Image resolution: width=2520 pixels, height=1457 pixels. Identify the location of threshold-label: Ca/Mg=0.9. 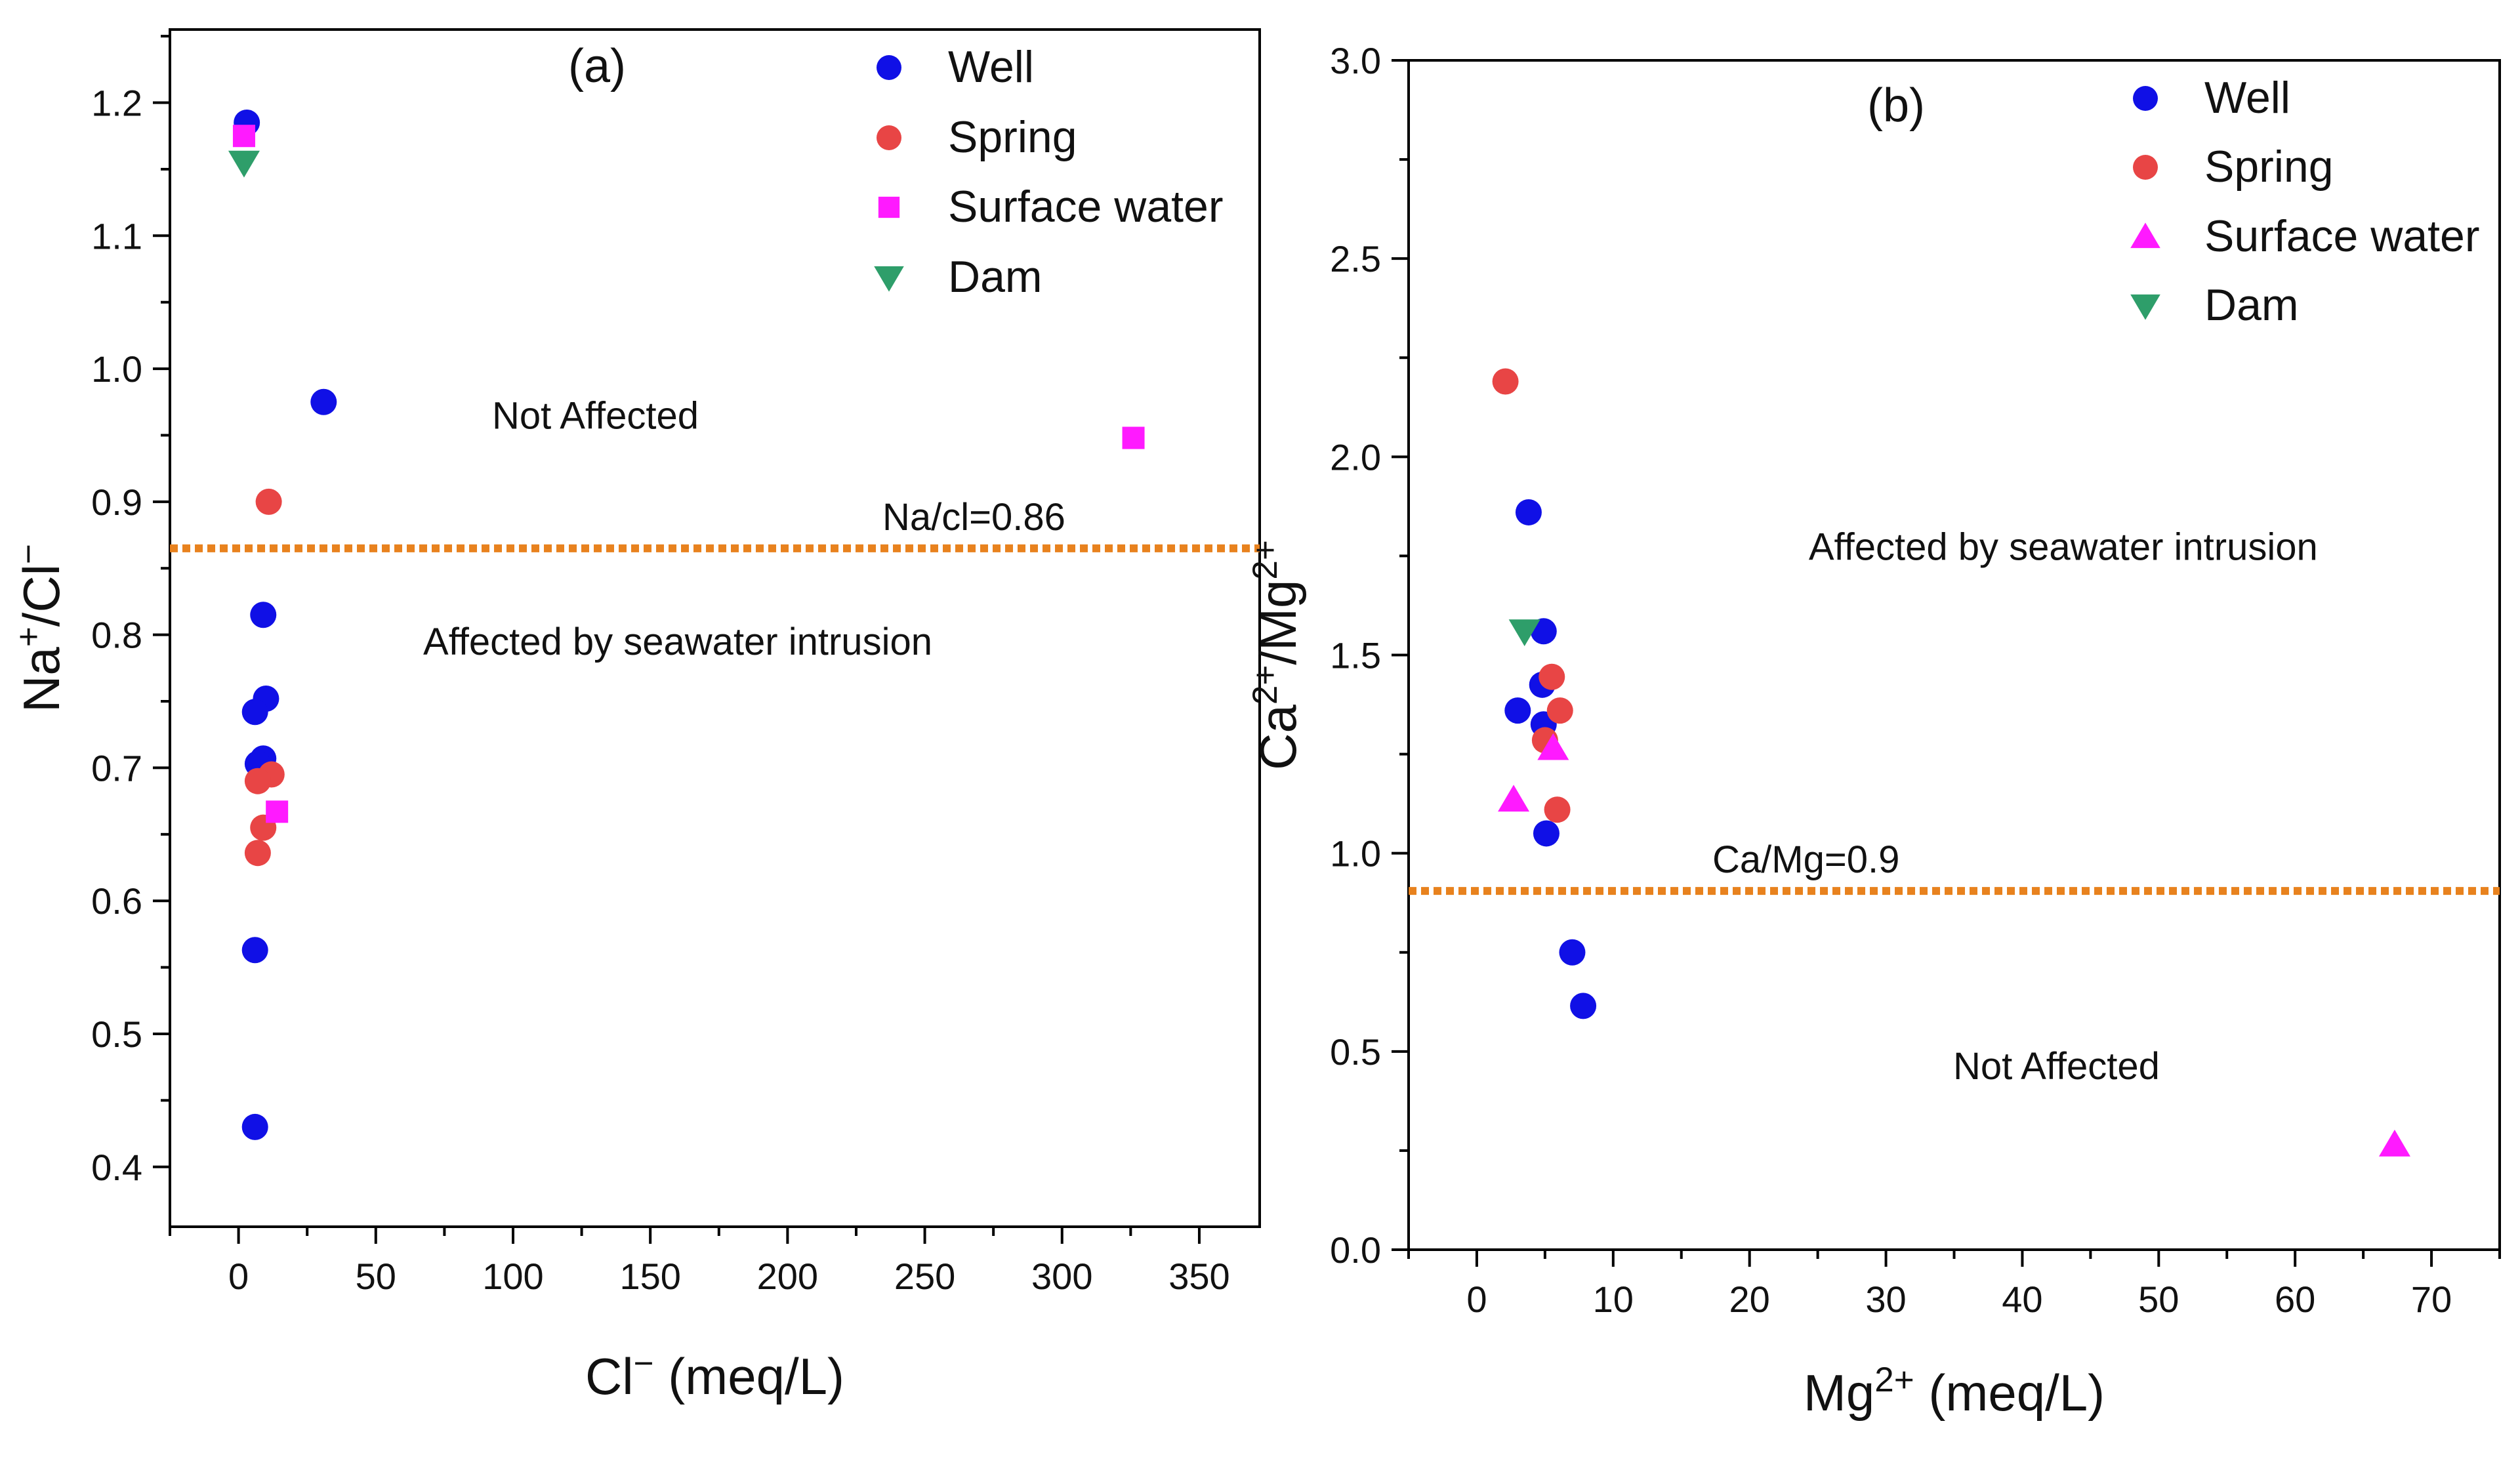
(1805, 859).